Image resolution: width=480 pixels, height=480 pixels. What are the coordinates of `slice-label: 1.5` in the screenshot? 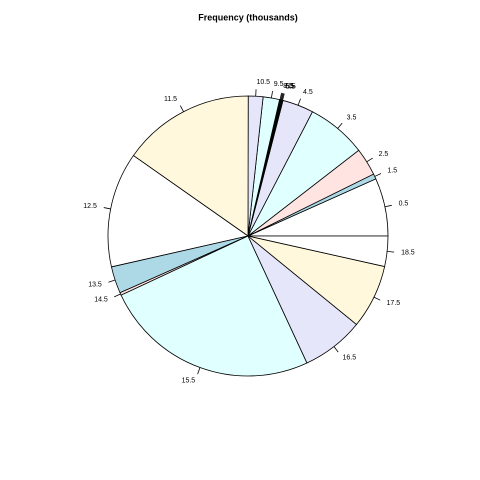 It's located at (392, 170).